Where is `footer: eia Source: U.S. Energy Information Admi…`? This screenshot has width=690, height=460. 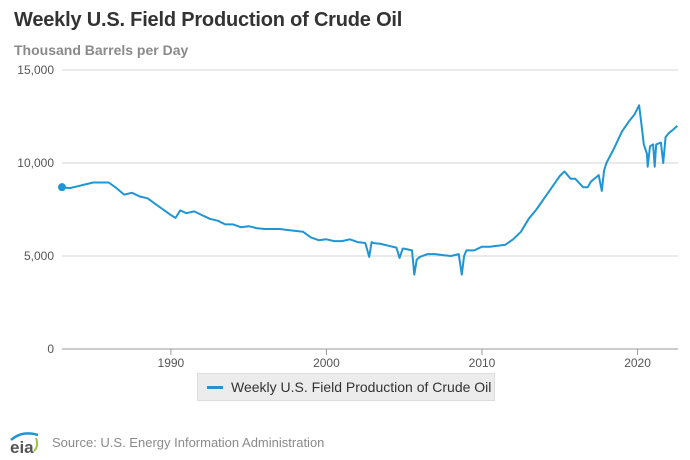
footer: eia Source: U.S. Energy Information Admi… is located at coordinates (166, 442).